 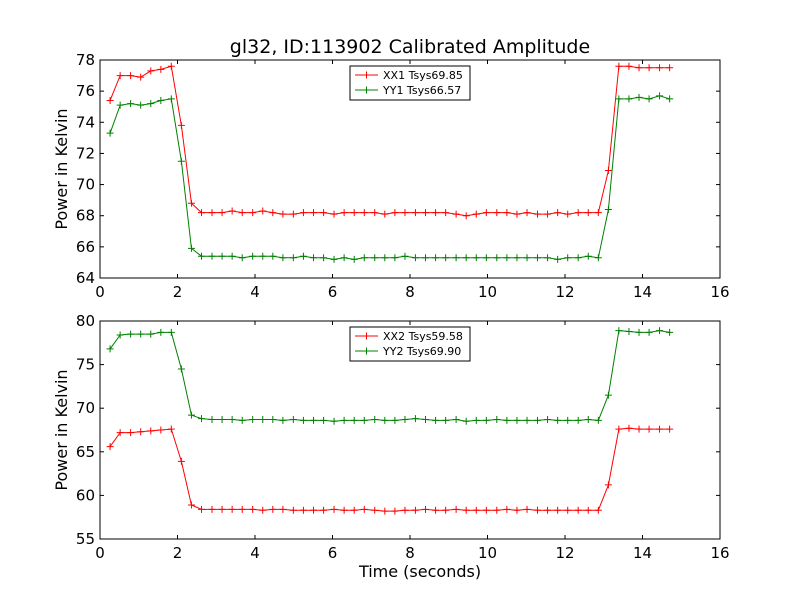 What do you see at coordinates (178, 553) in the screenshot?
I see `x-tick-label: 2` at bounding box center [178, 553].